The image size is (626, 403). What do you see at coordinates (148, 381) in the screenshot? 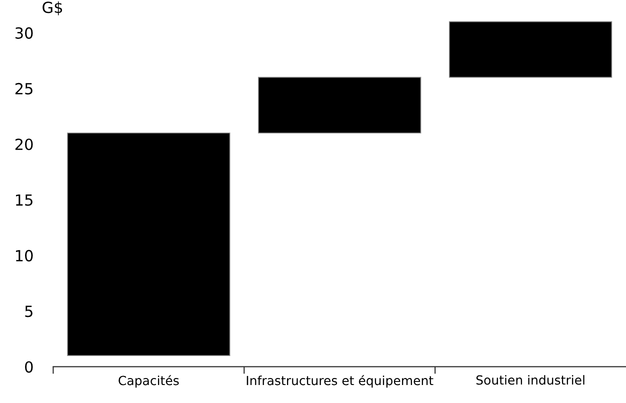
I see `x-tick-label: Capacités` at bounding box center [148, 381].